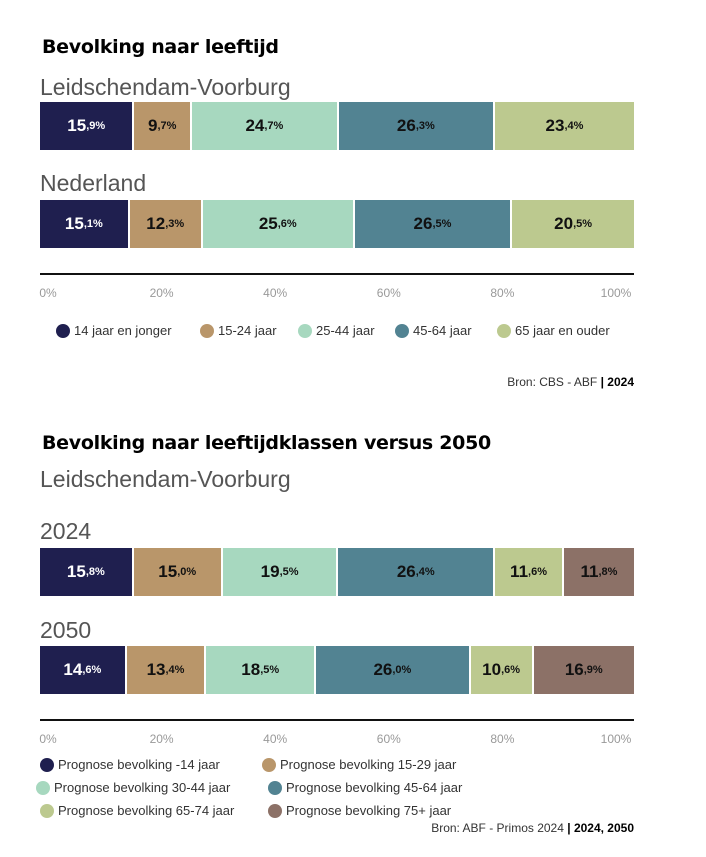  What do you see at coordinates (617, 382) in the screenshot?
I see `source-year: | 2024` at bounding box center [617, 382].